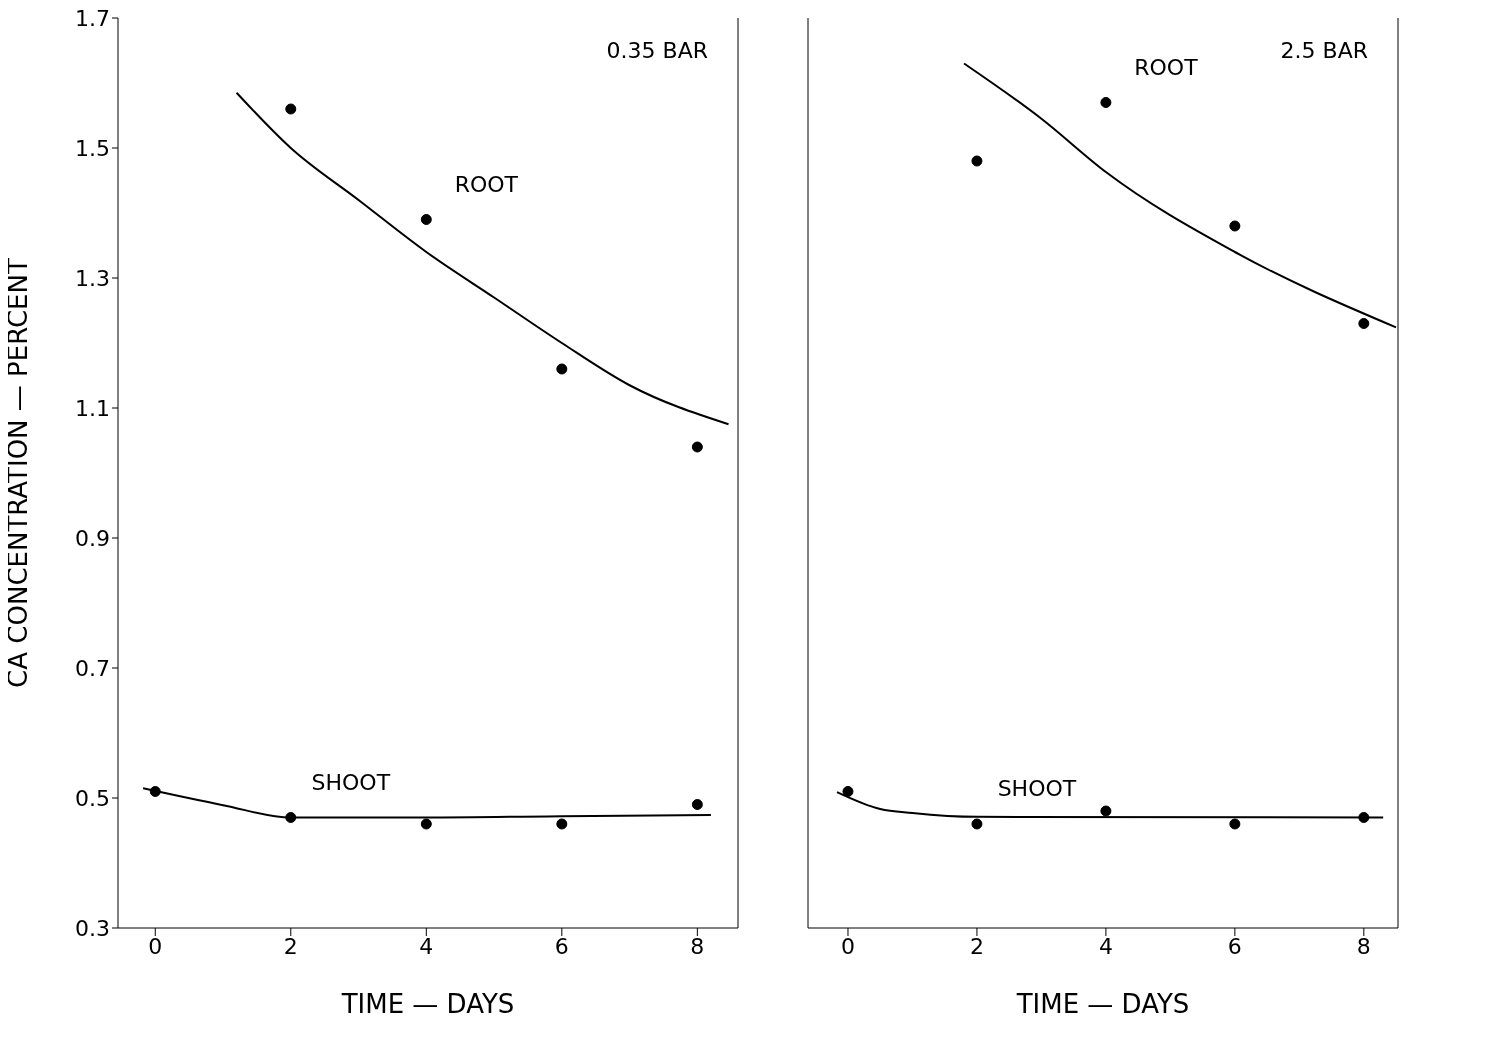  I want to click on y-tick-label: 1.7, so click(92, 18).